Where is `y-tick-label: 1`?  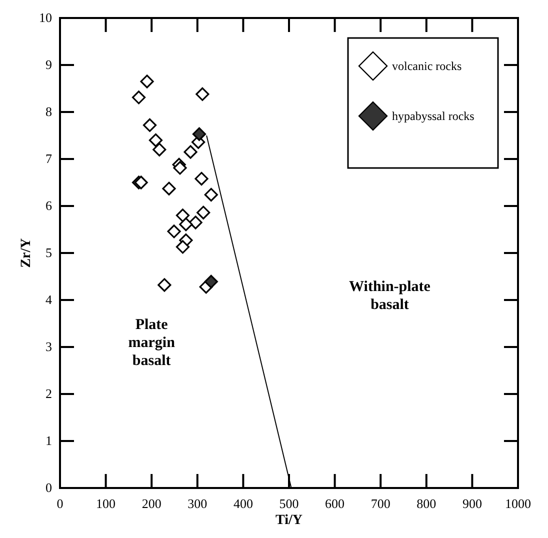
y-tick-label: 1 is located at coordinates (49, 440).